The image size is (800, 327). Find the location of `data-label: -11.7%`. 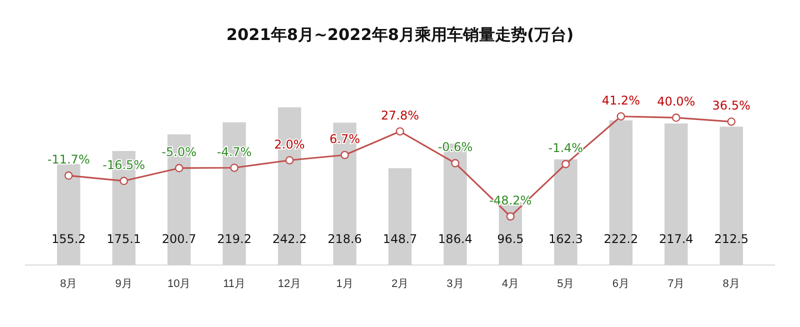

data-label: -11.7% is located at coordinates (68, 159).